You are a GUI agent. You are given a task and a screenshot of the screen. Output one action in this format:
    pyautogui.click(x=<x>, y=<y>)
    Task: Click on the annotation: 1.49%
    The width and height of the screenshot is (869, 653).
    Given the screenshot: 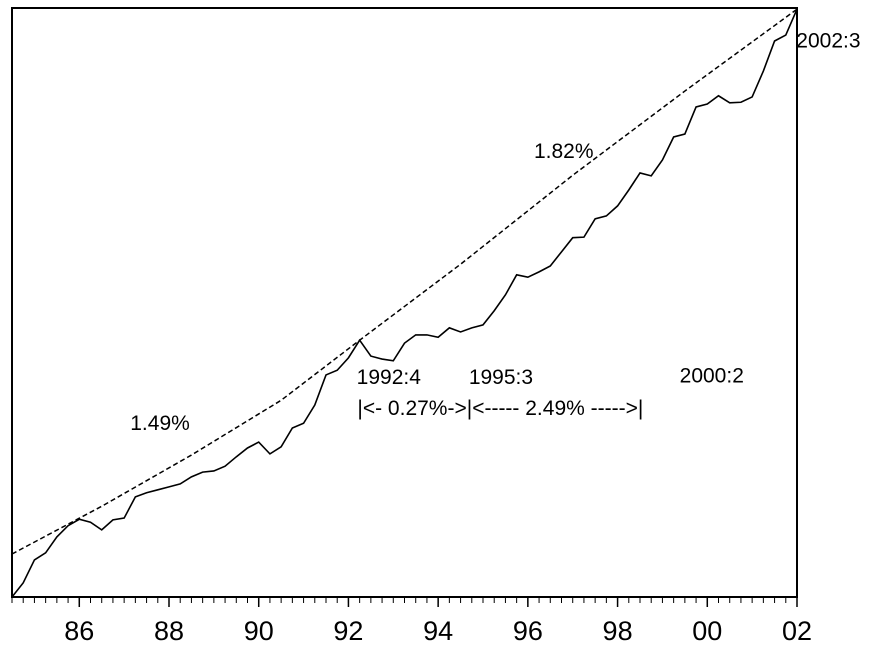 What is the action you would take?
    pyautogui.click(x=160, y=423)
    